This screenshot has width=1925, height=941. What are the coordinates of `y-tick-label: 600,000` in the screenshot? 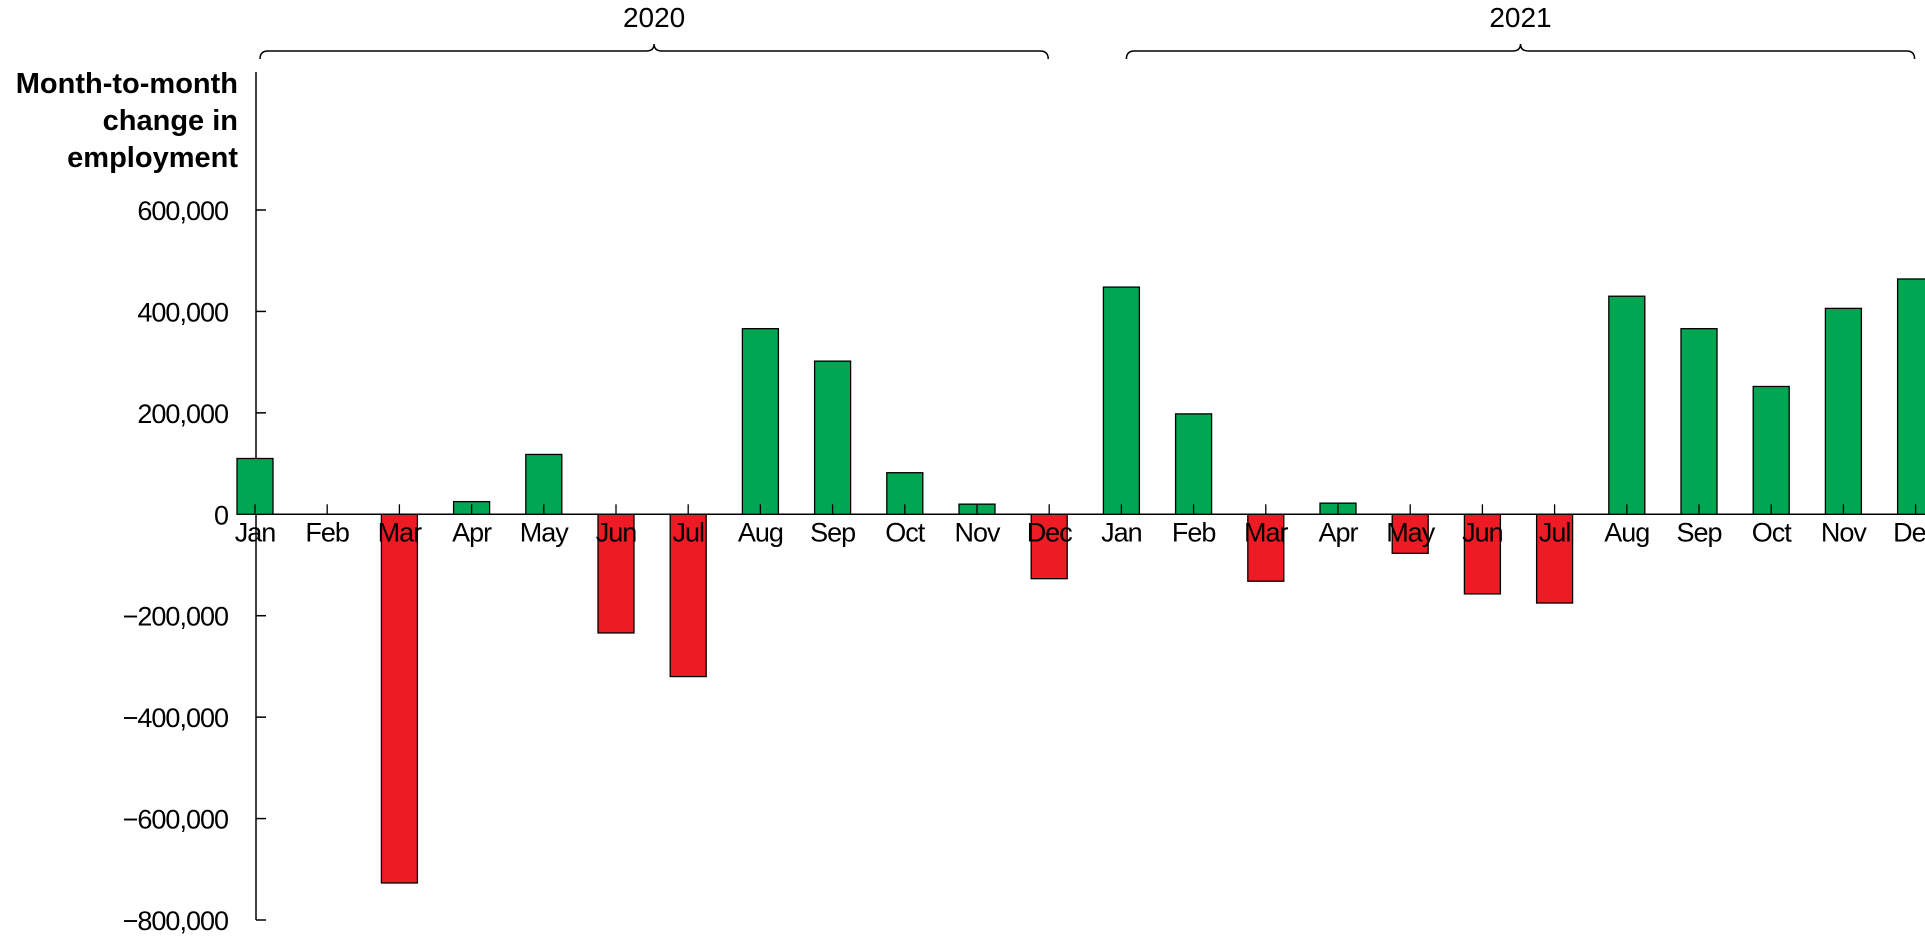 It's located at (182, 211).